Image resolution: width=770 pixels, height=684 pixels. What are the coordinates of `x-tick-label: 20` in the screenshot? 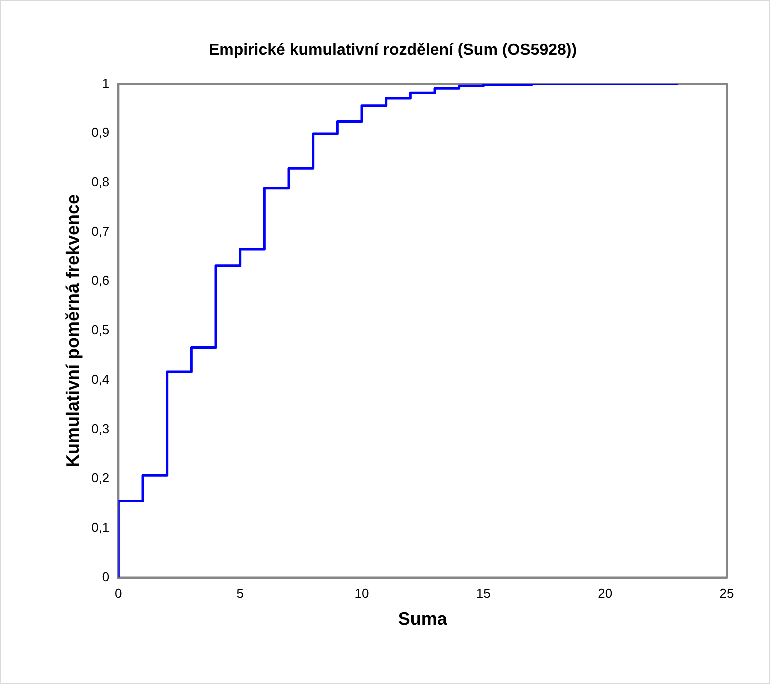 It's located at (605, 594).